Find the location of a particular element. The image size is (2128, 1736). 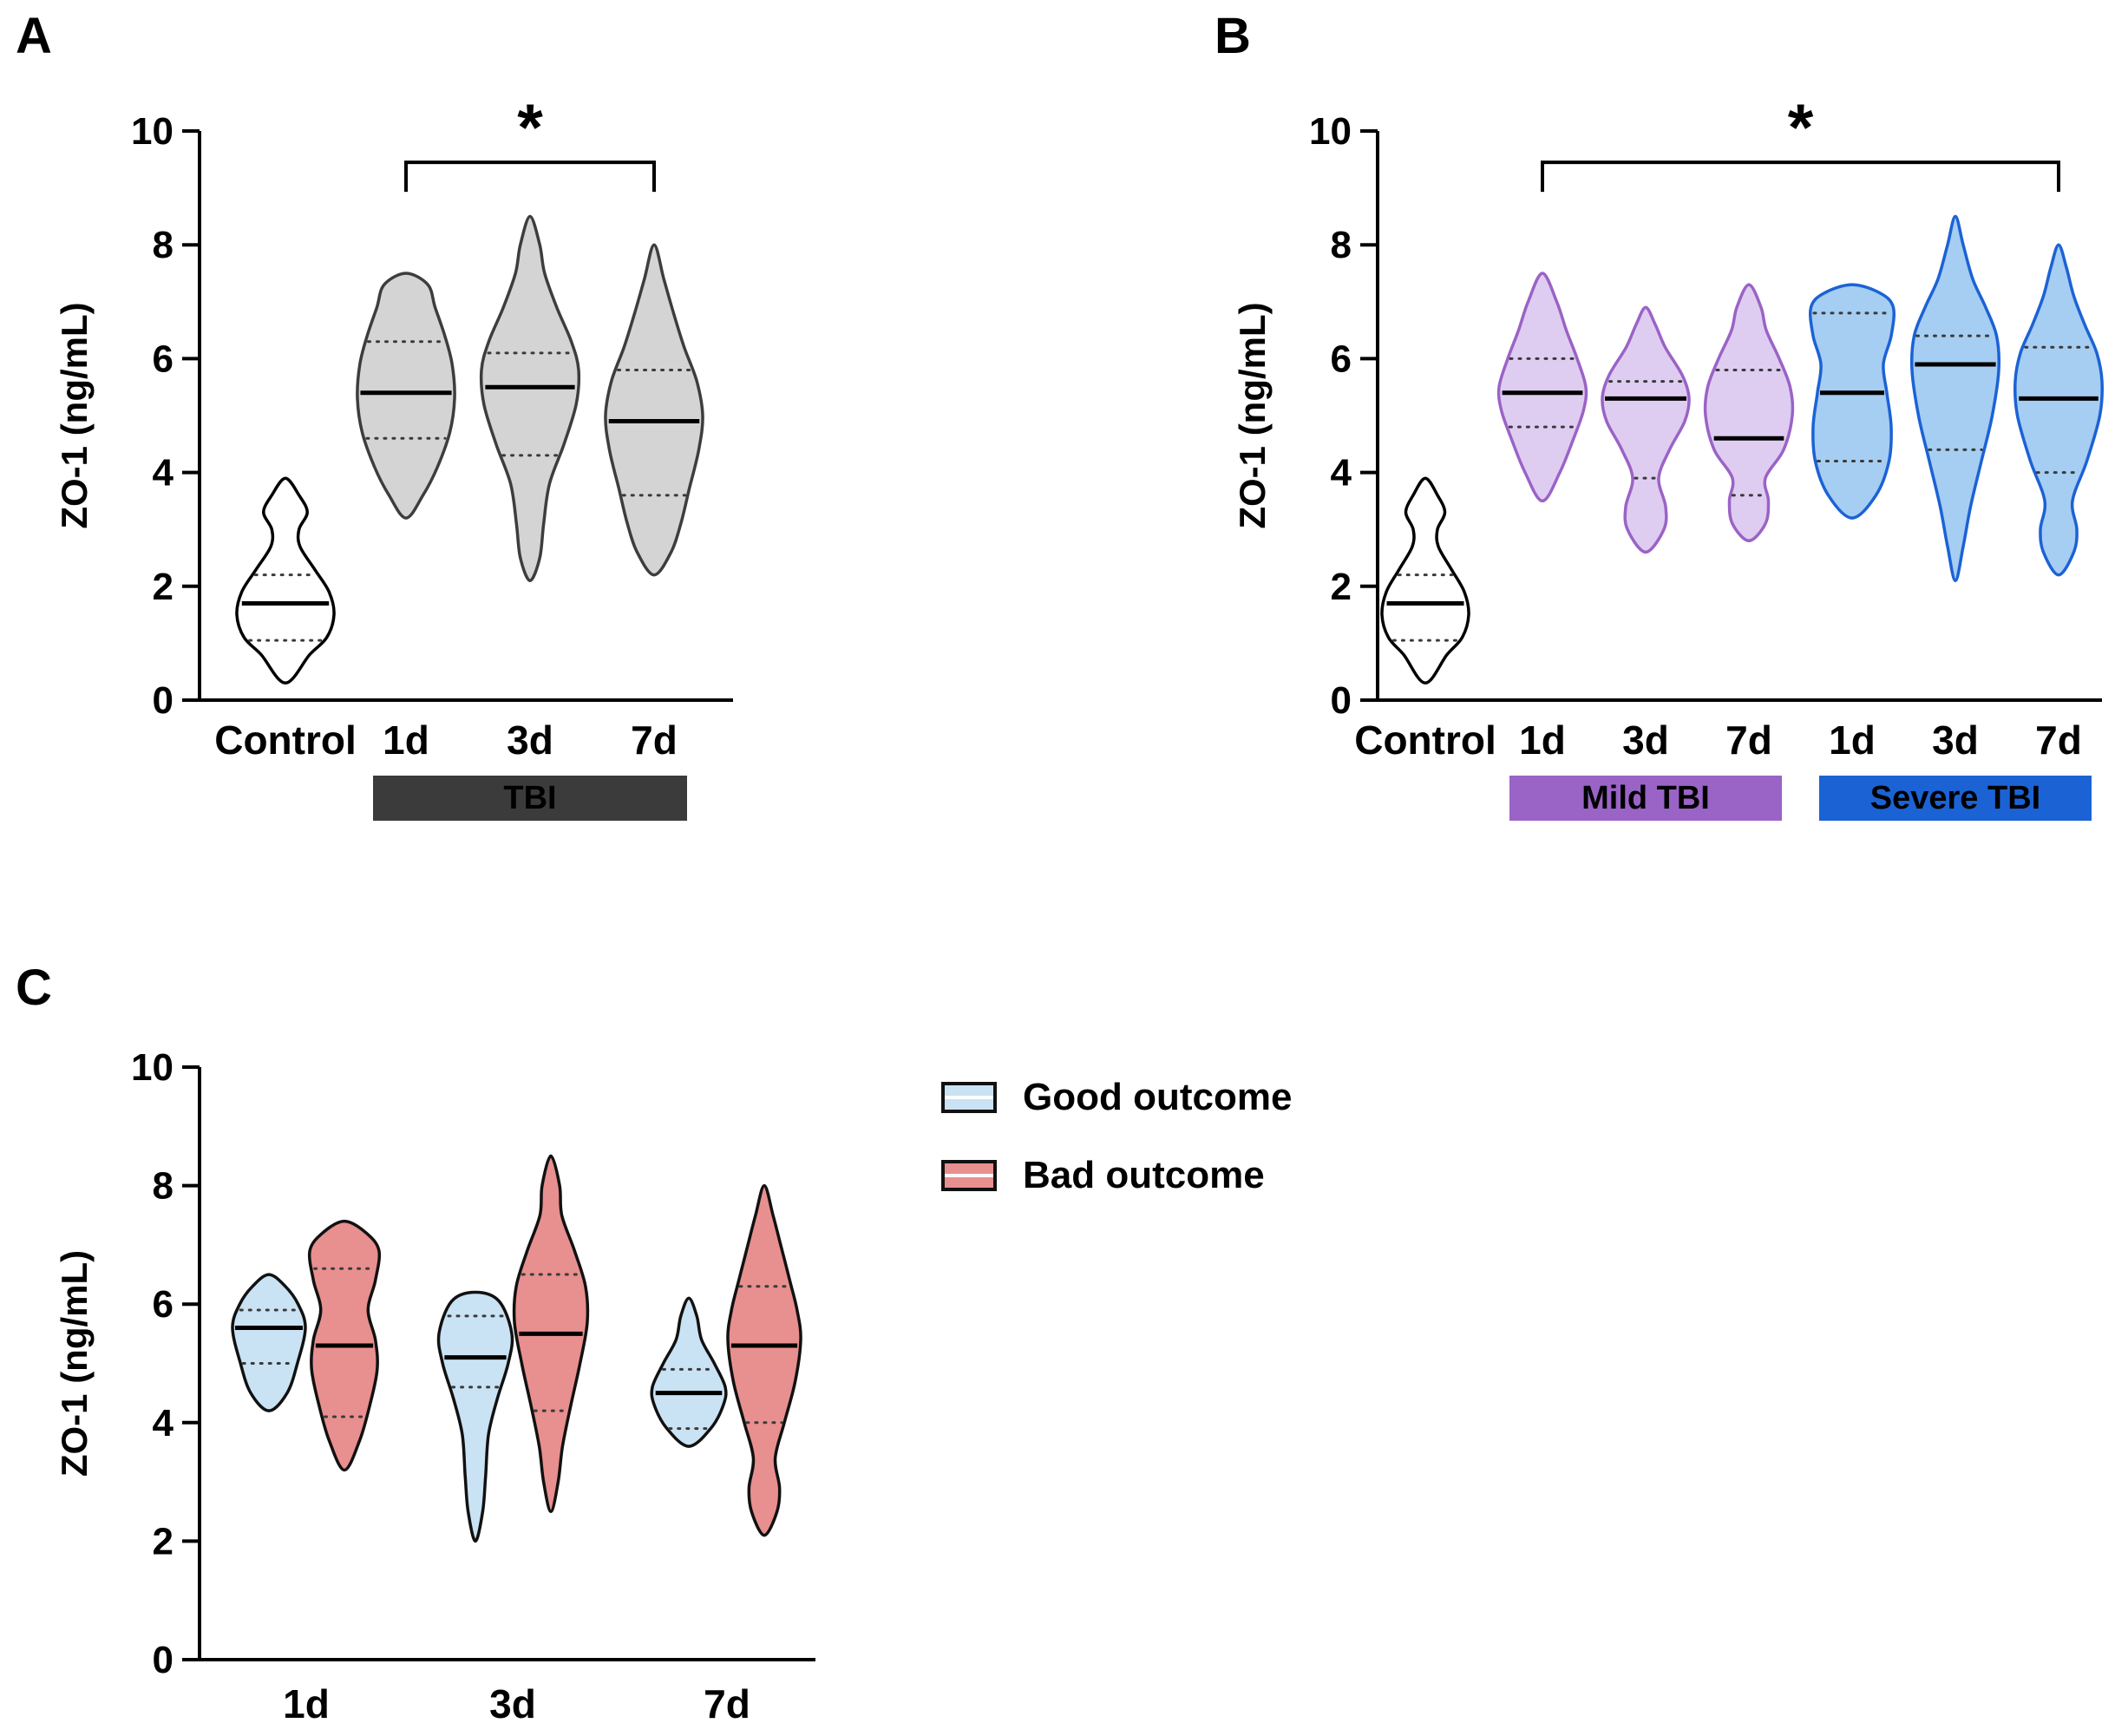

legend-item-bad-outcome: Bad outcome is located at coordinates (1116, 1175).